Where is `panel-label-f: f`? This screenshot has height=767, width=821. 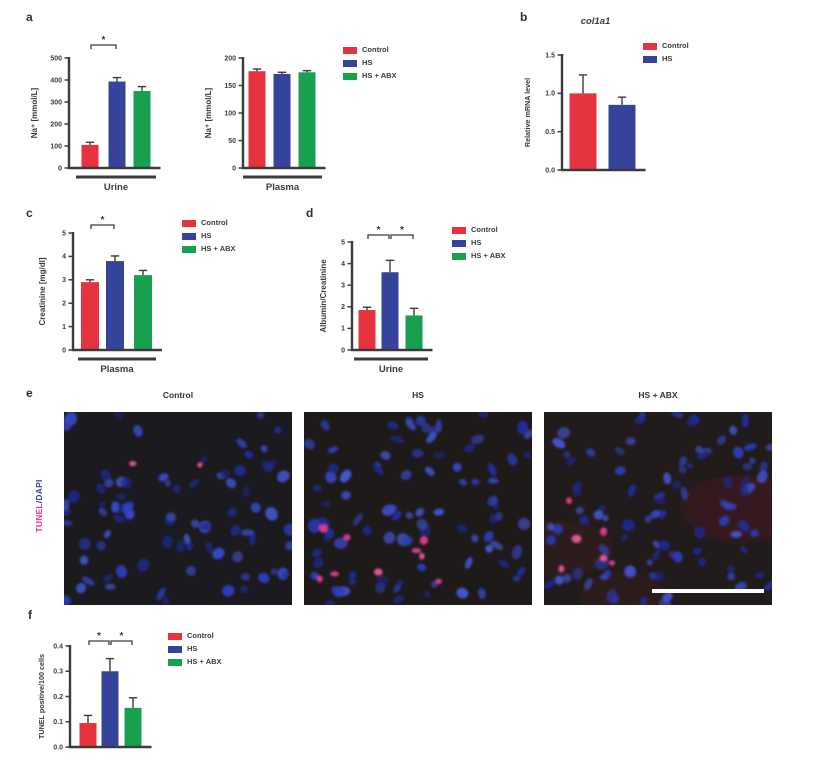 panel-label-f: f is located at coordinates (30, 615).